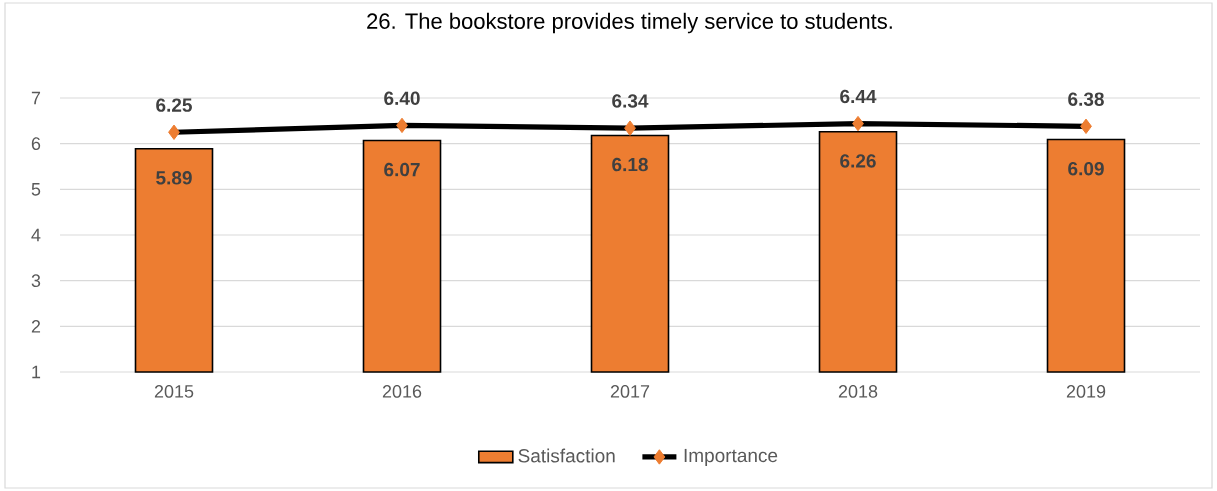 This screenshot has width=1217, height=491. What do you see at coordinates (36, 372) in the screenshot?
I see `y-tick-label: 1` at bounding box center [36, 372].